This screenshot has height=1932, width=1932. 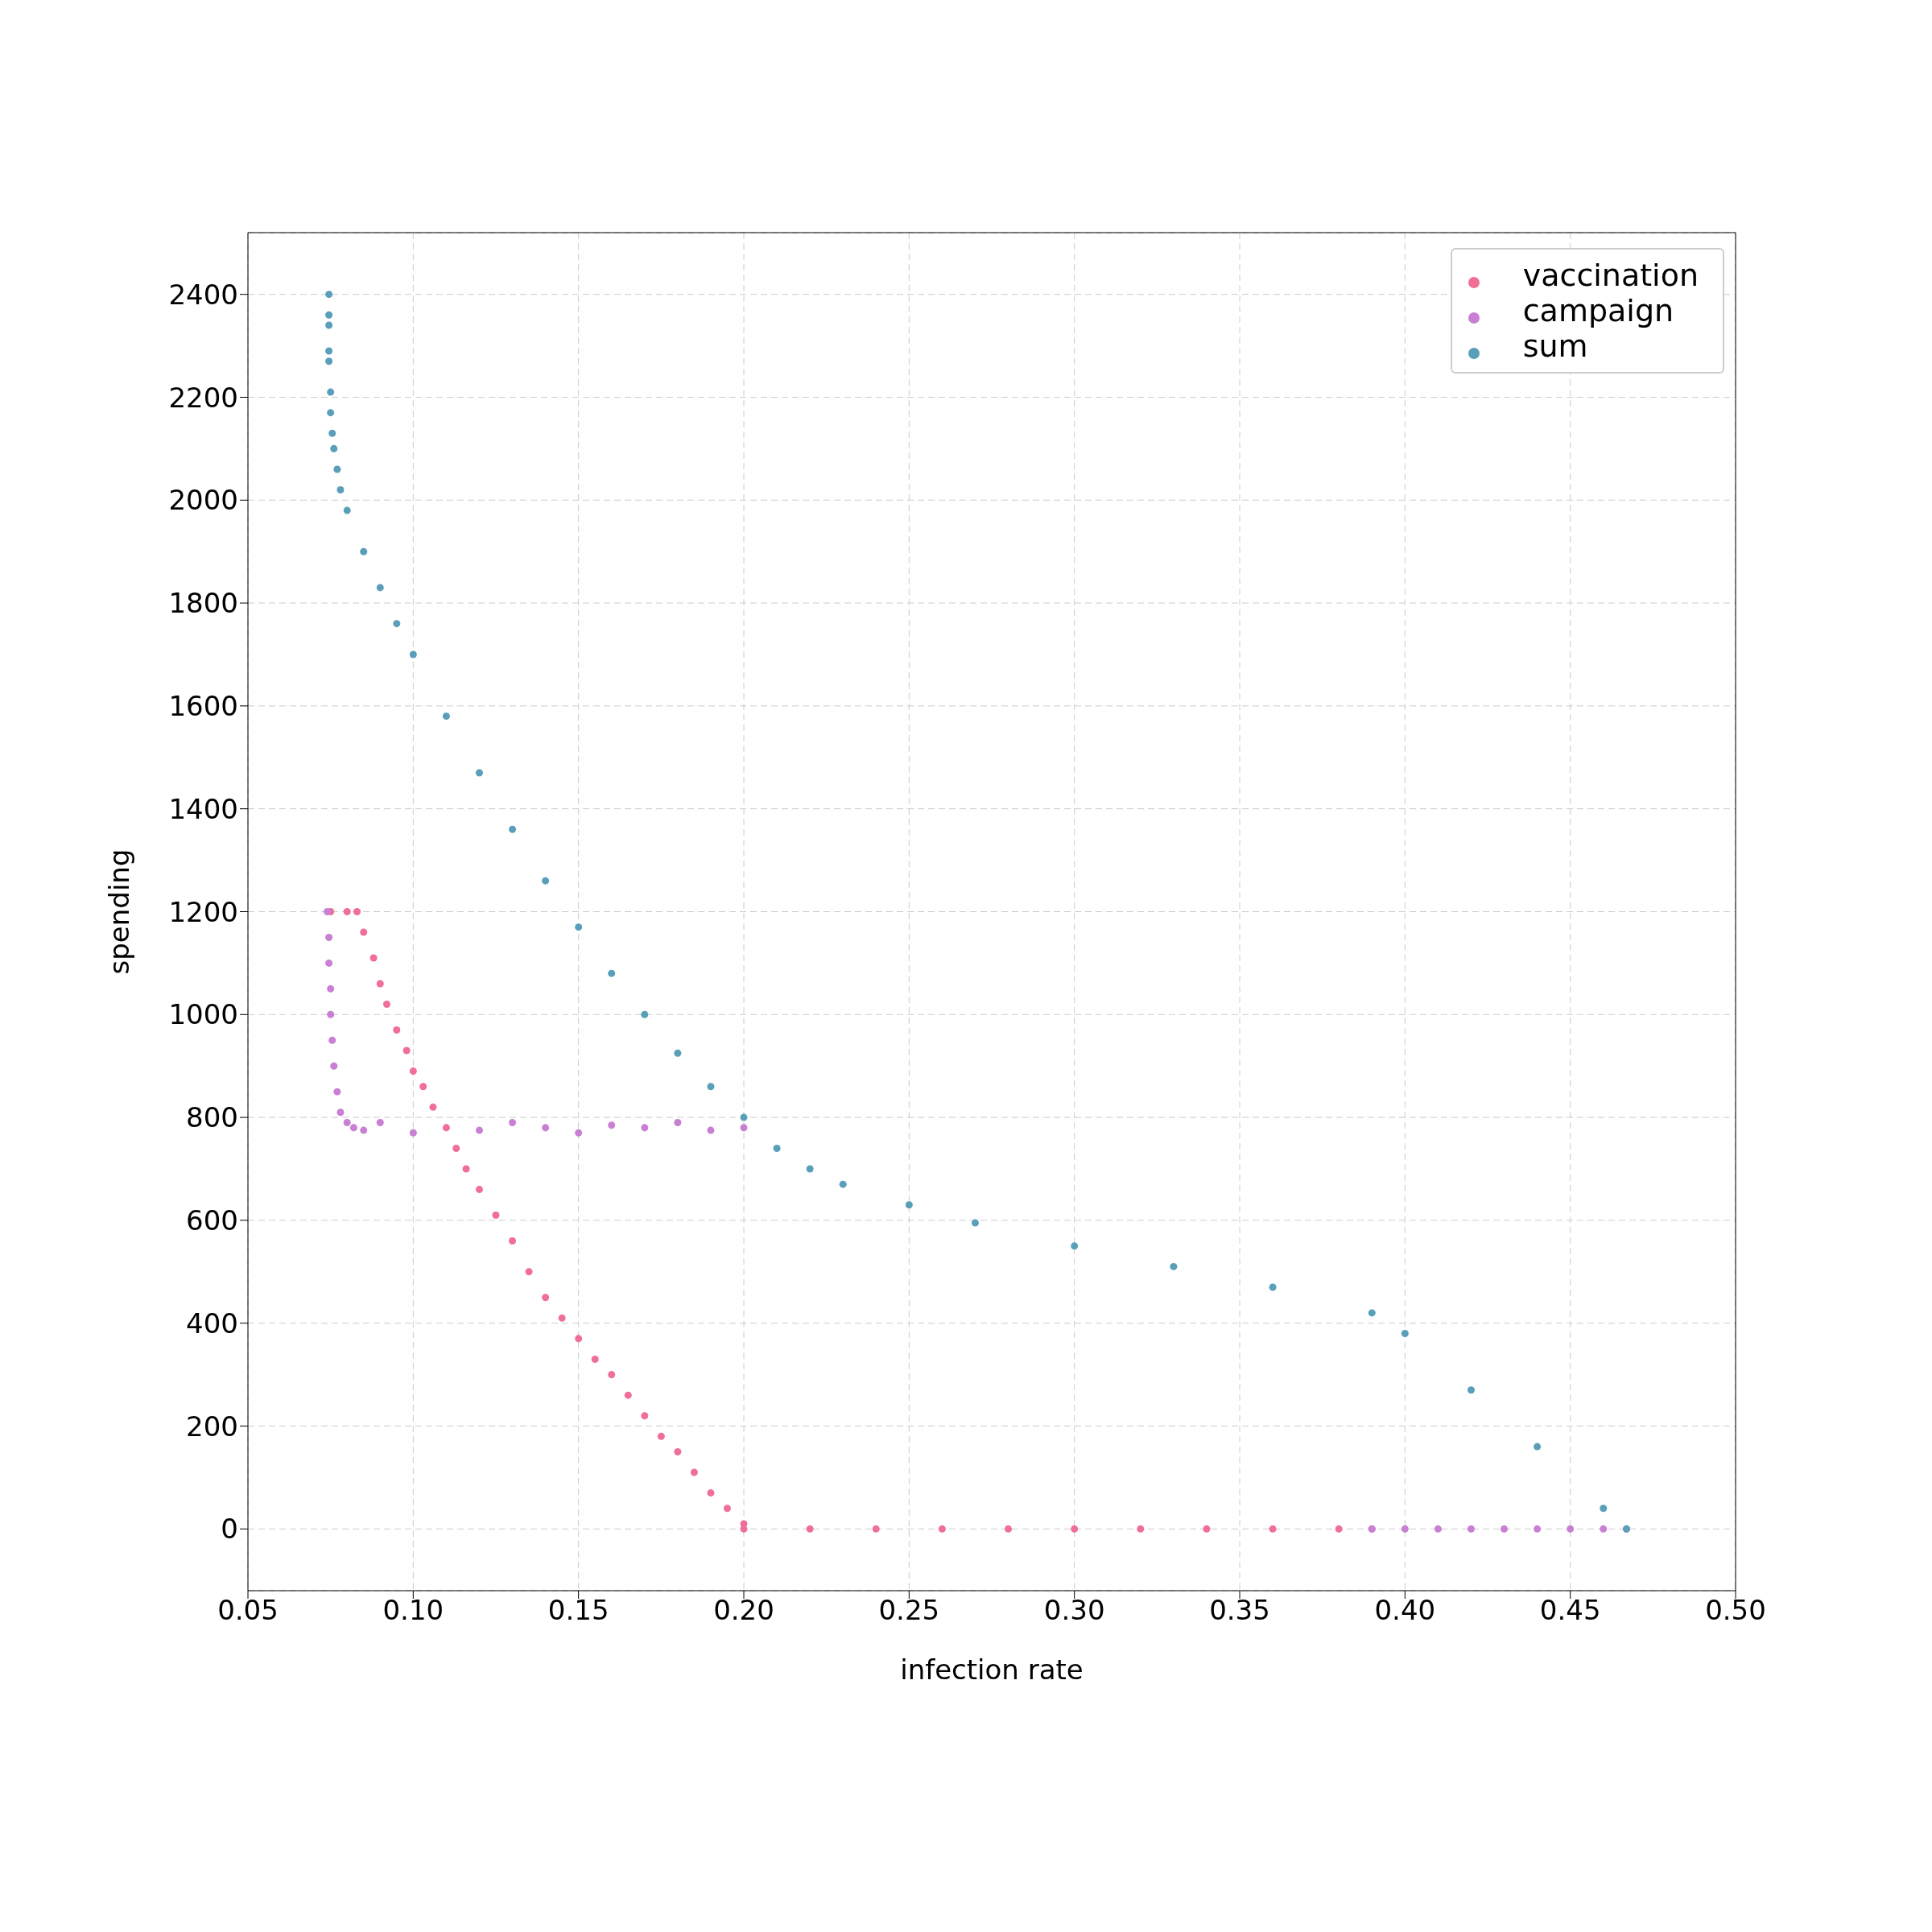 What do you see at coordinates (1239, 1610) in the screenshot?
I see `x-tick-label: 0.35` at bounding box center [1239, 1610].